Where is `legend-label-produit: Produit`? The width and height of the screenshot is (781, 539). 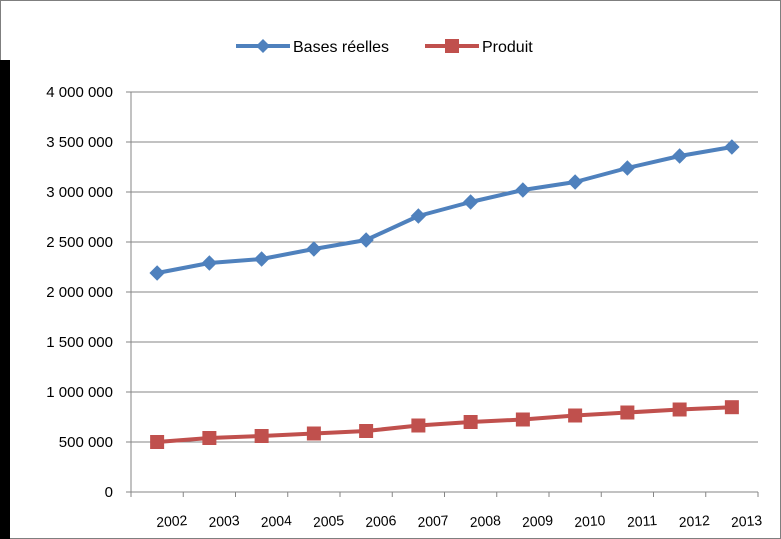
legend-label-produit: Produit is located at coordinates (507, 47).